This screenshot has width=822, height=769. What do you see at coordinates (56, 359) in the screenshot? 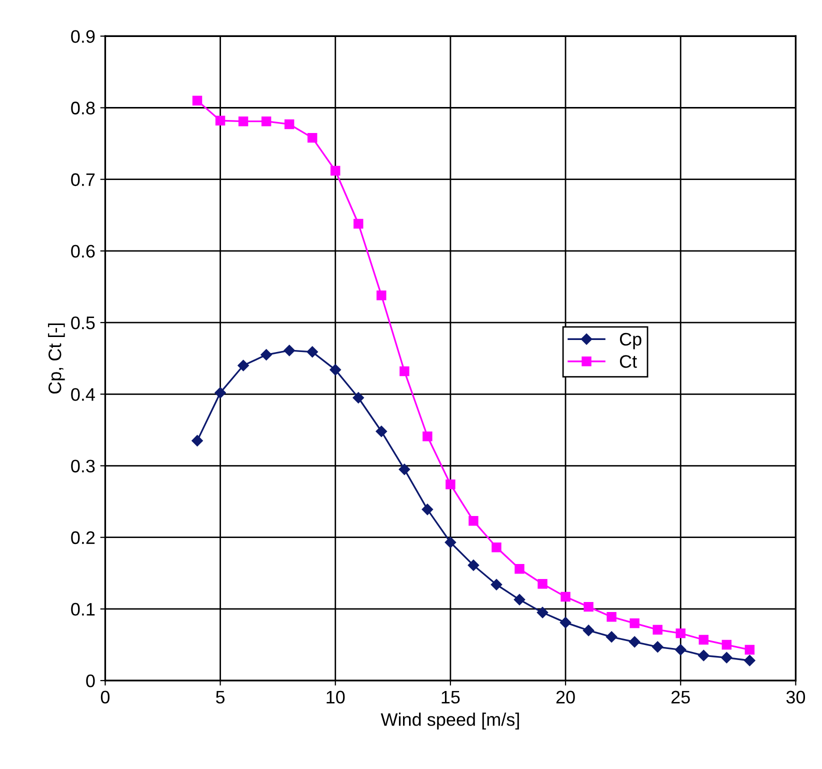
I see `y-axis-title: Cp, Ct [-]` at bounding box center [56, 359].